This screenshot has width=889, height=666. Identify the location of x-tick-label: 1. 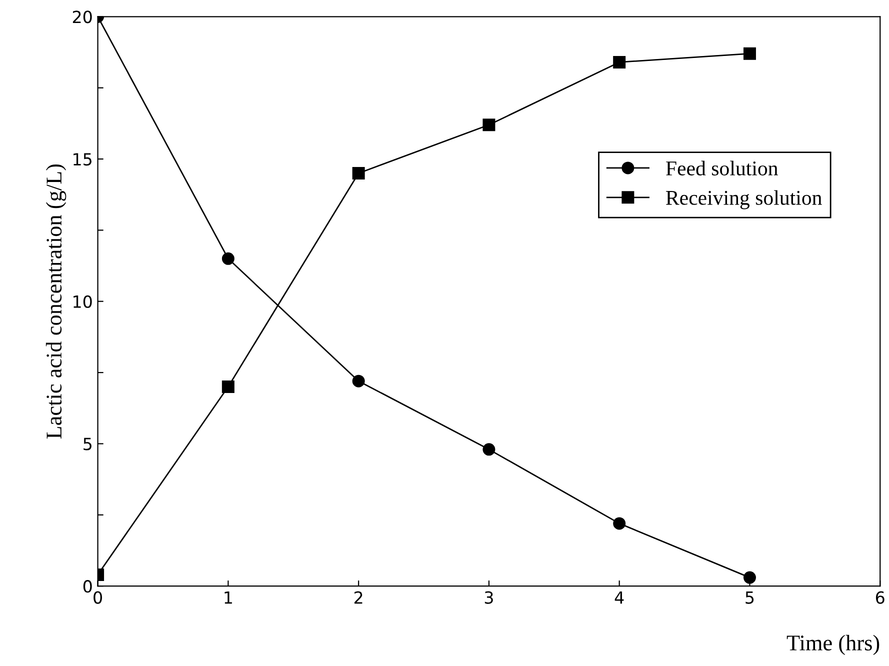
(228, 597).